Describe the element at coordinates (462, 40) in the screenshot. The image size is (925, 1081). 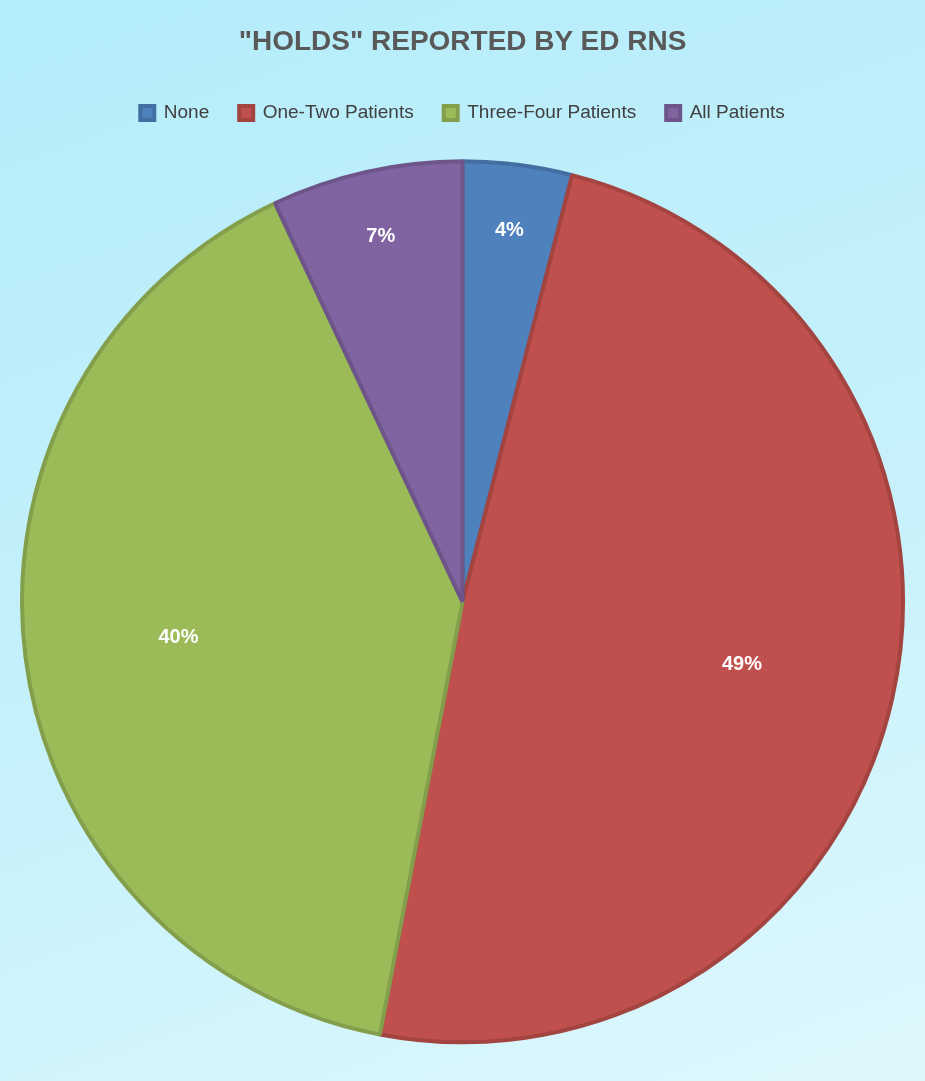
I see `chart-title: "HOLDS" REPORTED BY ED RNS` at that location.